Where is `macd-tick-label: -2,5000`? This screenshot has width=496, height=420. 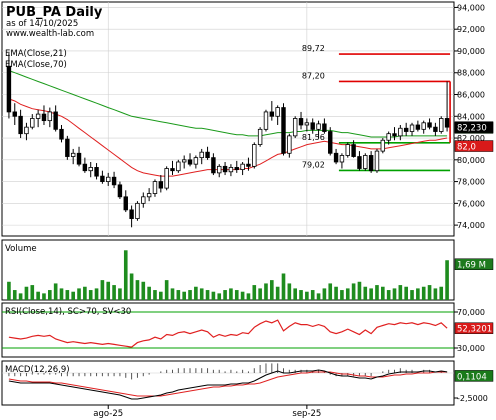 macd-tick-label: -2,5000 is located at coordinates (472, 398).